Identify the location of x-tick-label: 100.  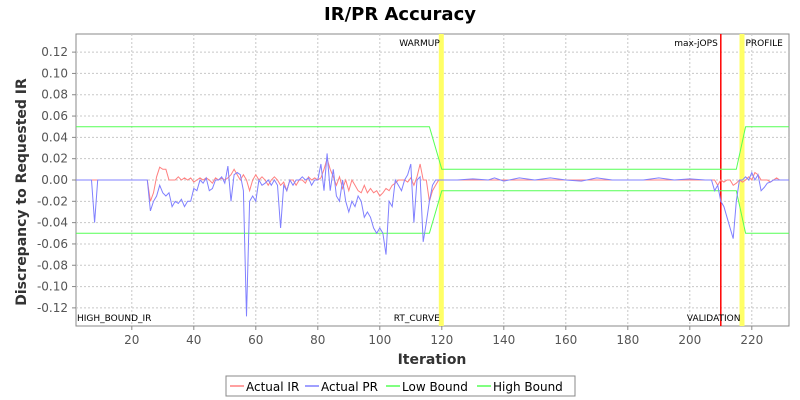
(379, 340).